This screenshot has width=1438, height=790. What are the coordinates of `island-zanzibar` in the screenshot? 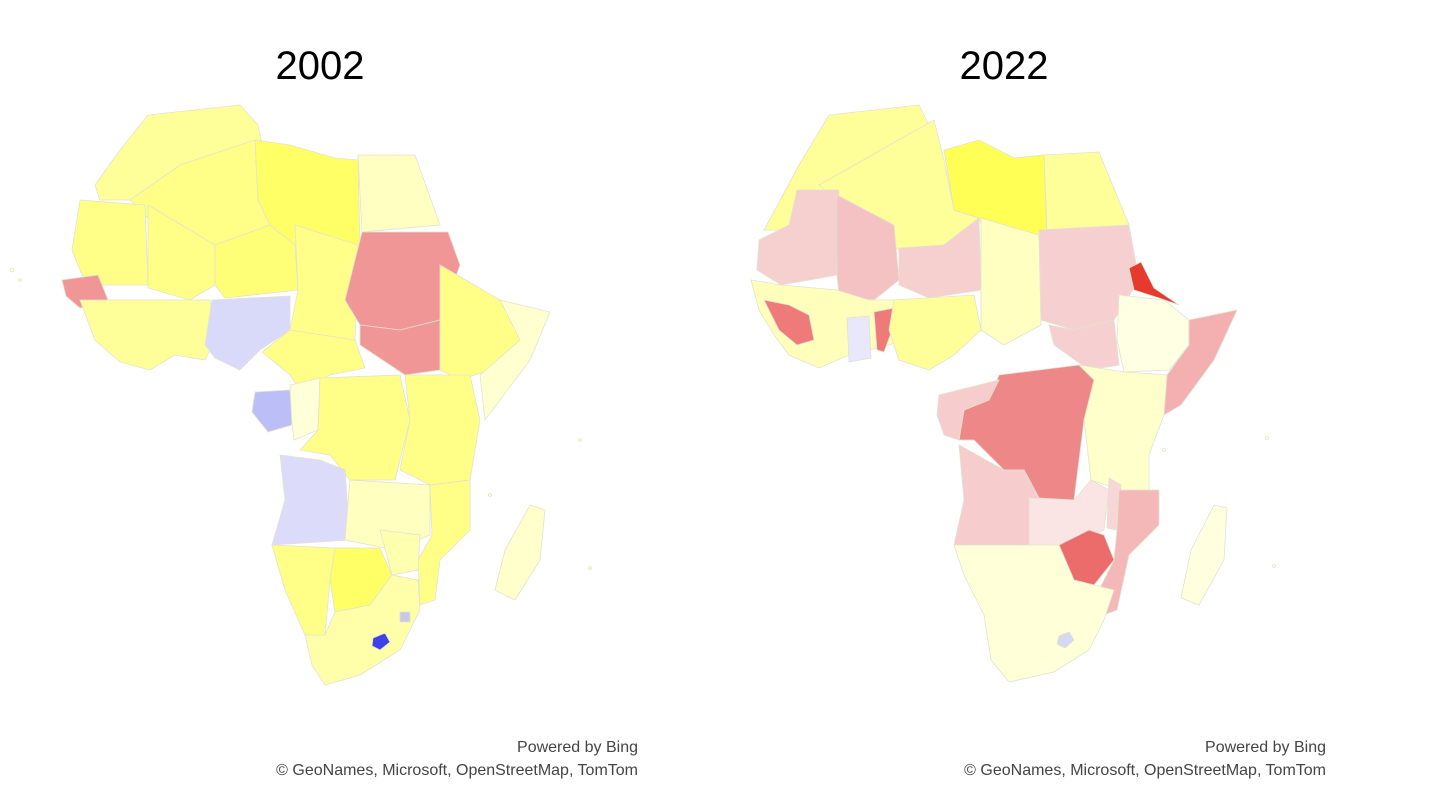 It's located at (1164, 450).